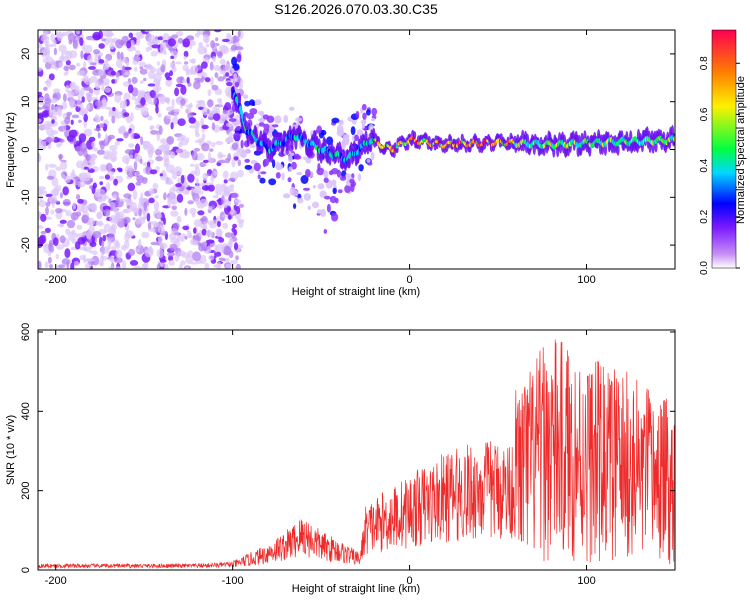 The height and width of the screenshot is (600, 750). What do you see at coordinates (704, 63) in the screenshot?
I see `colorbar-tick-label: 0.8` at bounding box center [704, 63].